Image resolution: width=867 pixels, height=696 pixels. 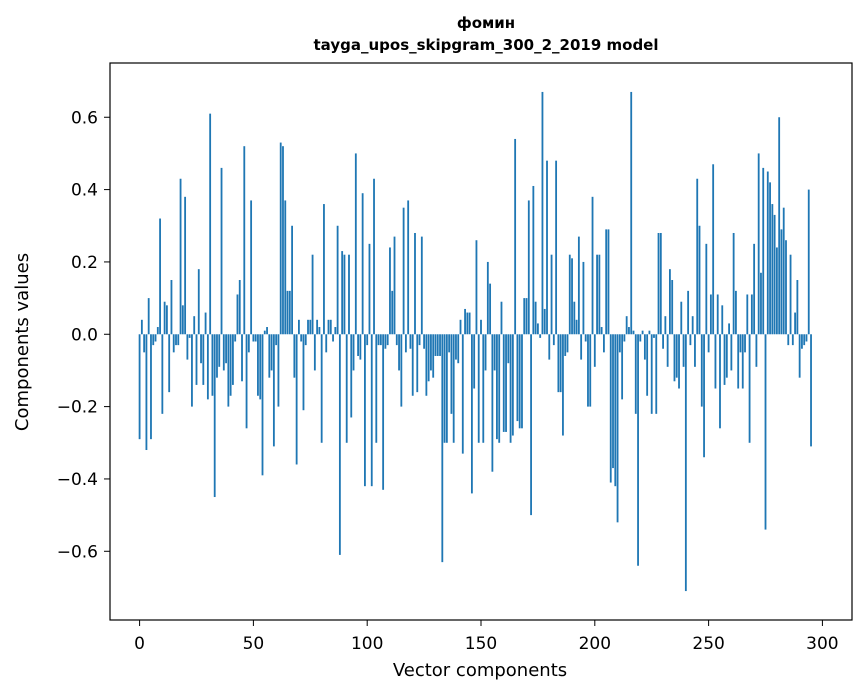 I want to click on y-tick-label: 0.4, so click(x=84, y=191).